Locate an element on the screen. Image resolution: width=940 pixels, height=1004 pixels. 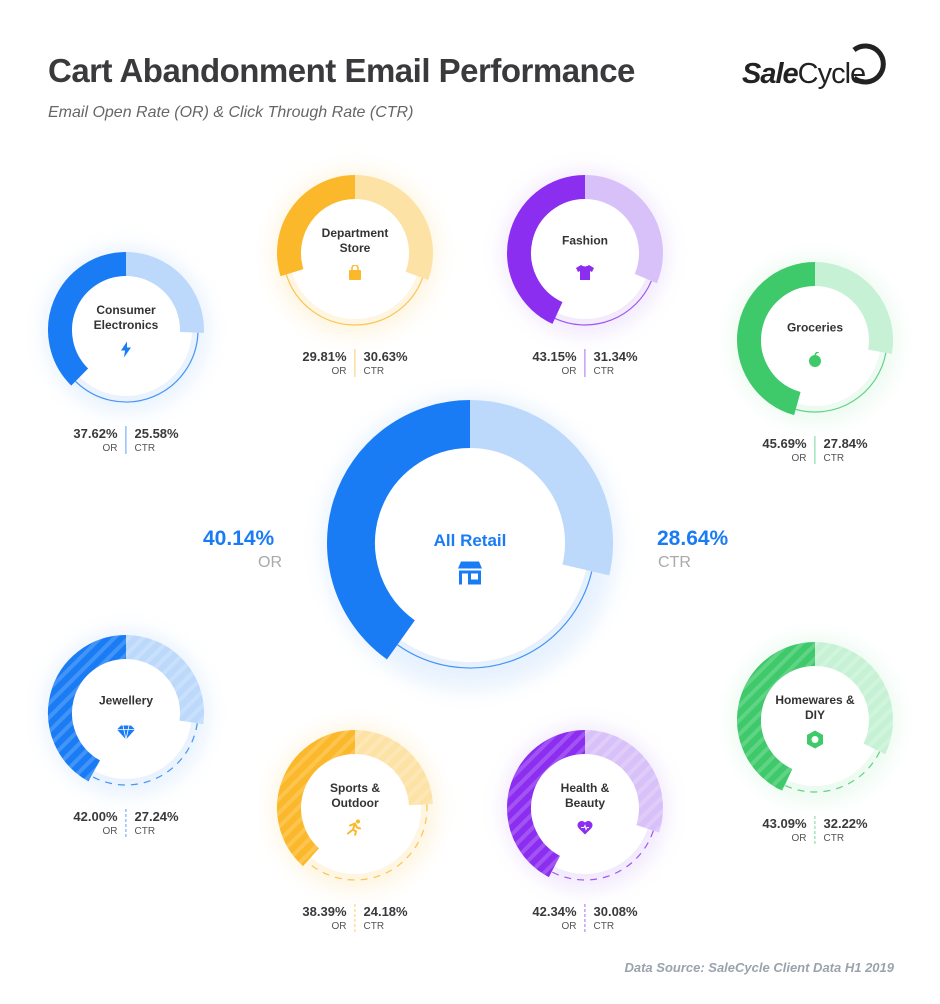
diamond-icon is located at coordinates (126, 735).